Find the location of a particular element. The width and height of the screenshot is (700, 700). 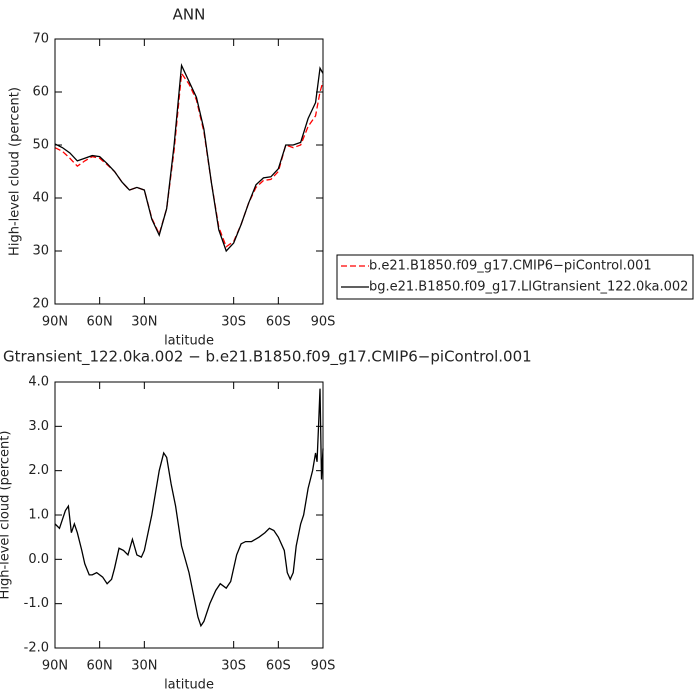

y-tick-label: 0.0 is located at coordinates (38, 559).